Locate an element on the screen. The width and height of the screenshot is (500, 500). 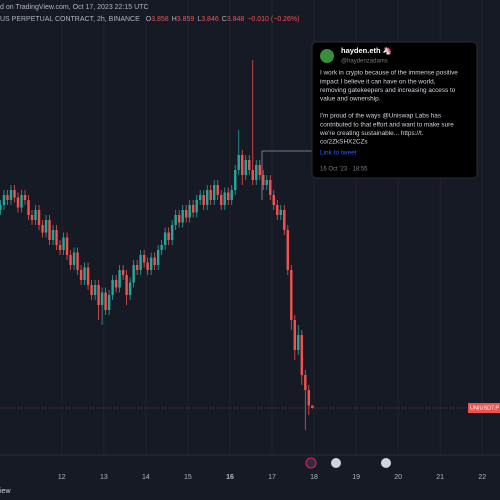
x-tick-label: 18 is located at coordinates (314, 477).